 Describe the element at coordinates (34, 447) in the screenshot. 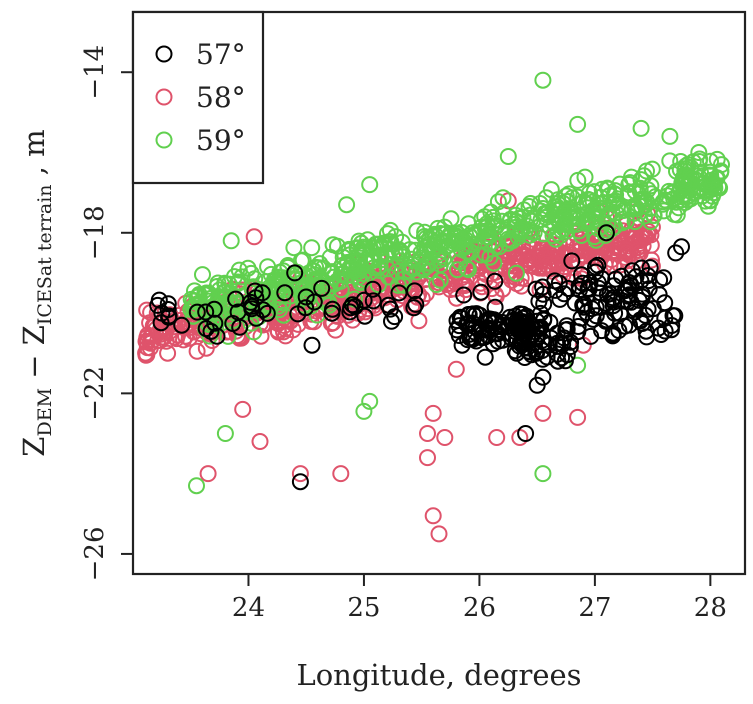

I see `y-title-z1: Z` at that location.